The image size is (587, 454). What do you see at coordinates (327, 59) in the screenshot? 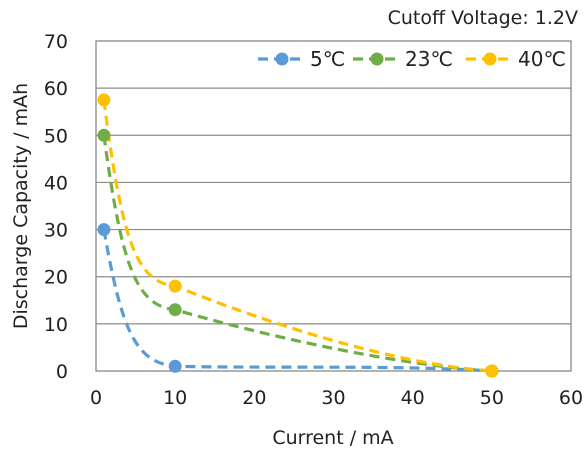
I see `legend-label: 5℃` at bounding box center [327, 59].